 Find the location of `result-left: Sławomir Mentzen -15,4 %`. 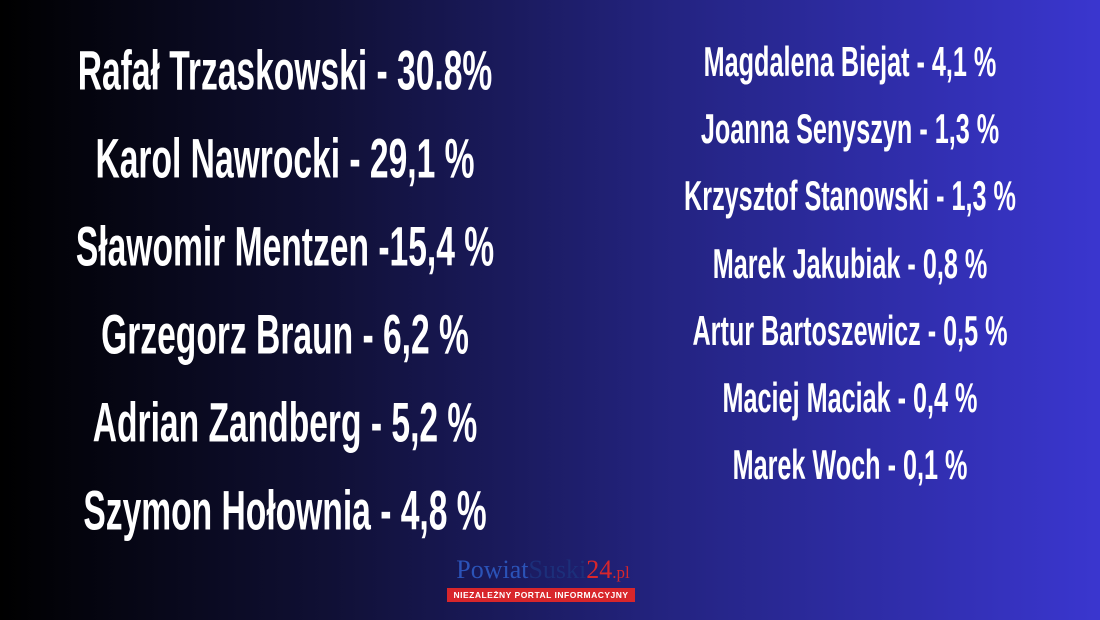

result-left: Sławomir Mentzen -15,4 % is located at coordinates (285, 246).